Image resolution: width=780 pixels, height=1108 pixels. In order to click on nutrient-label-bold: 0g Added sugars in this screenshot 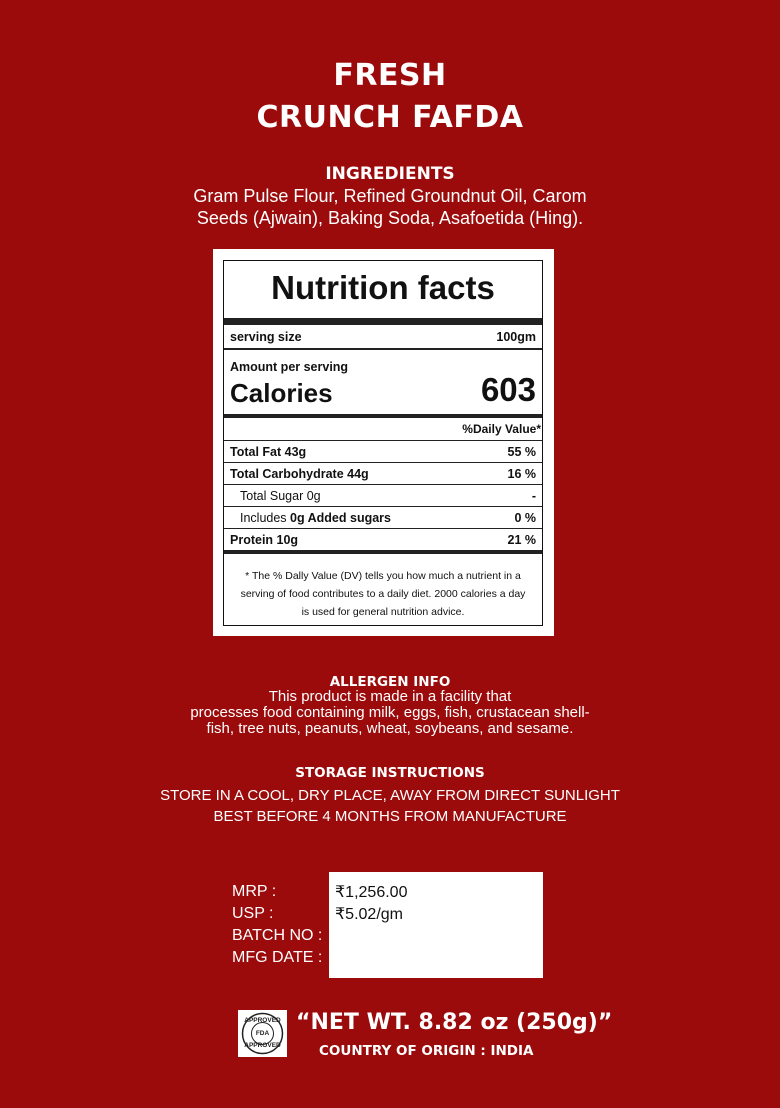, I will do `click(340, 517)`.